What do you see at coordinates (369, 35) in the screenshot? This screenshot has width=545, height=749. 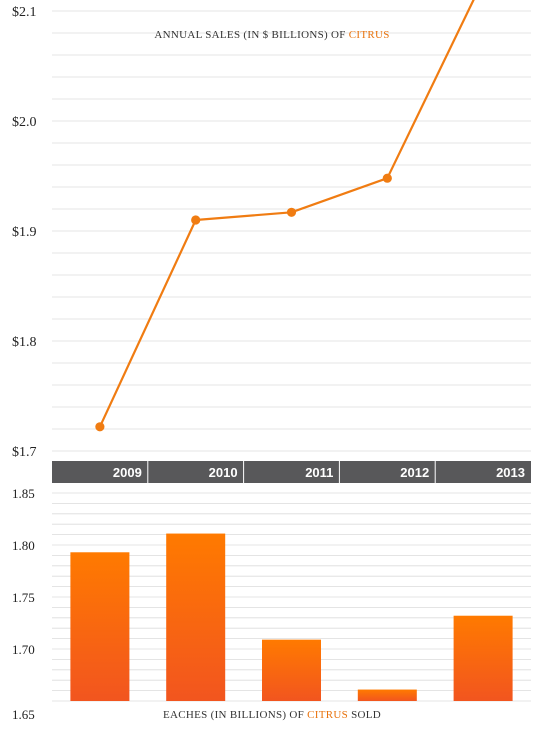 I see `line-chart-title-highlight: CITRUS` at bounding box center [369, 35].